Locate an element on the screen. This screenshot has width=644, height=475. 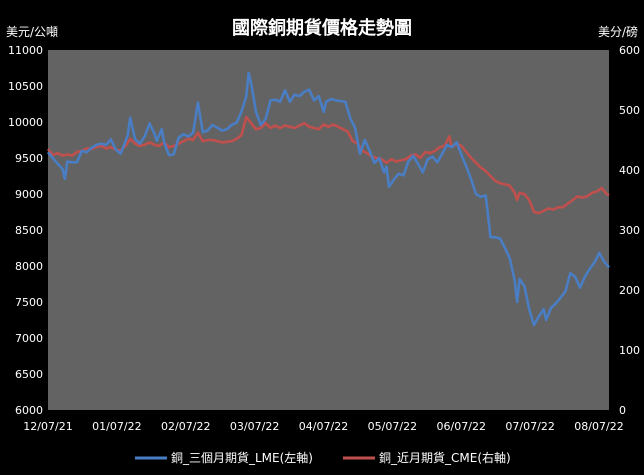
x-axis-tick-label: 12/07/21 is located at coordinates (47, 426).